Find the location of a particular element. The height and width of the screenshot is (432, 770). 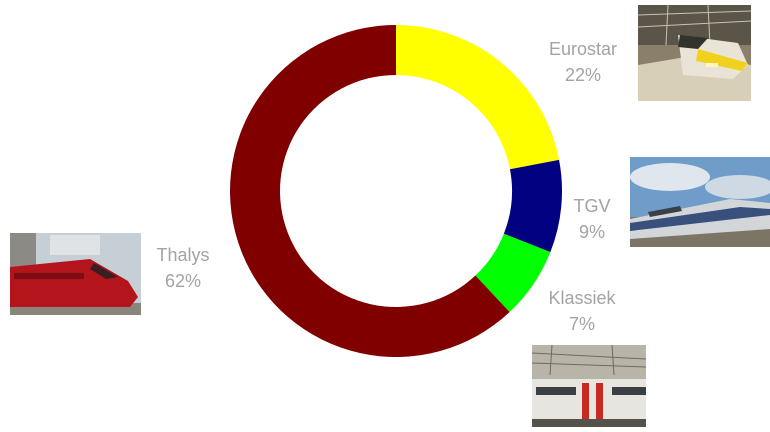

thalys-train-photo is located at coordinates (75, 274).